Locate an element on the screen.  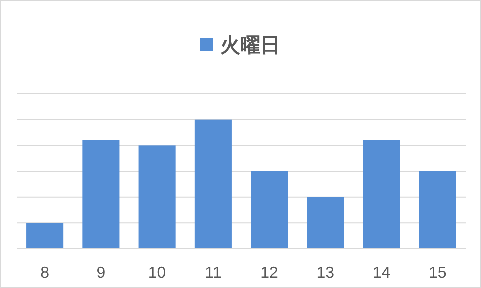
x-tick-label: 13 is located at coordinates (325, 273).